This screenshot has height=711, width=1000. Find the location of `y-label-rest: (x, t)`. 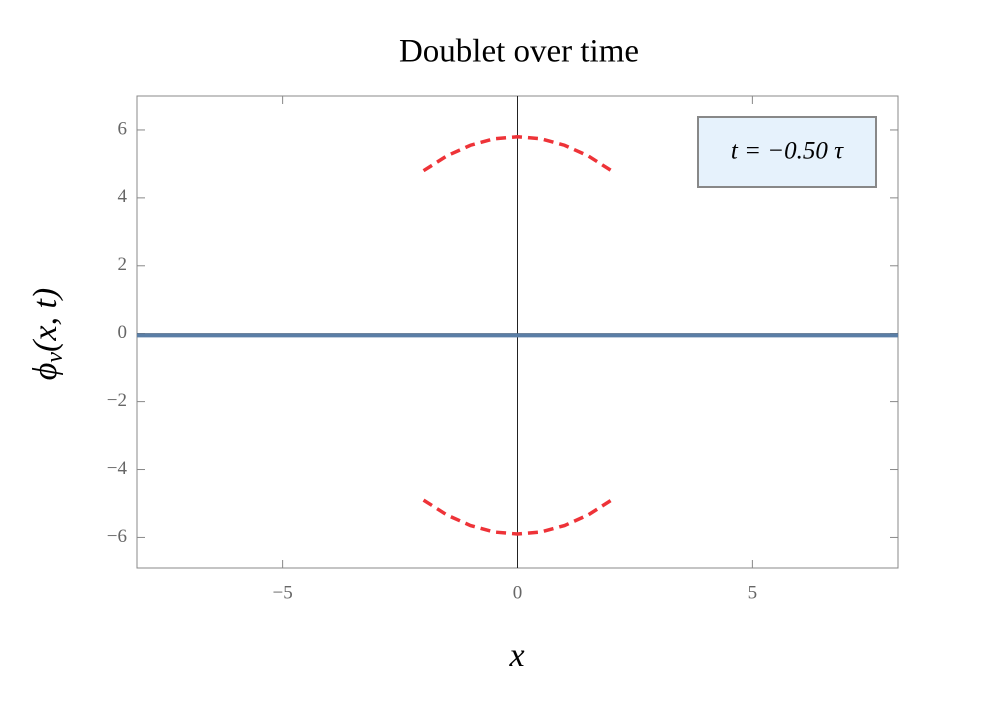

y-label-rest: (x, t) is located at coordinates (45, 320).